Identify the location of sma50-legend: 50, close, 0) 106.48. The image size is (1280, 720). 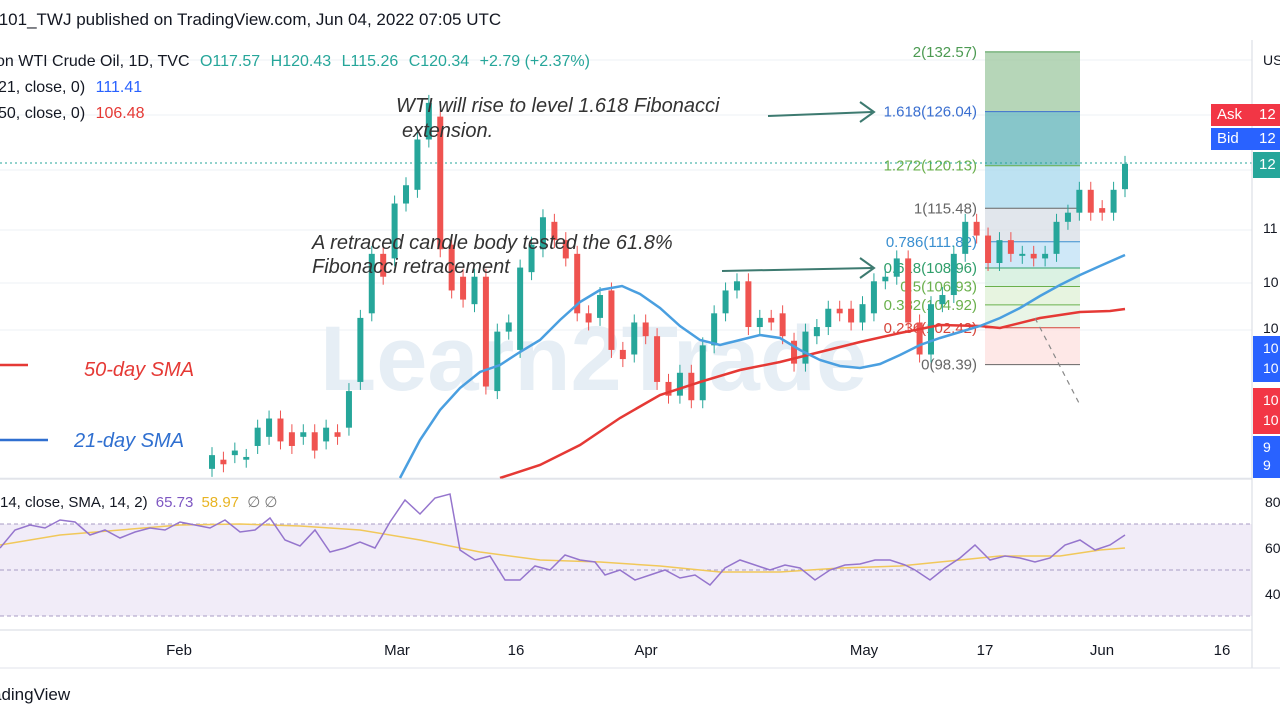
(72, 114).